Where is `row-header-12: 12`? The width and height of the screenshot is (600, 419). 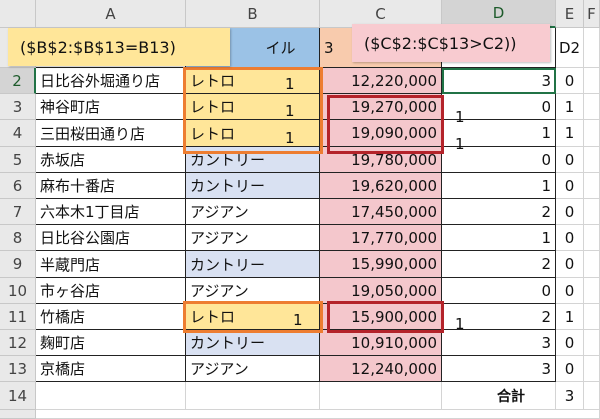 row-header-12: 12 is located at coordinates (18, 343).